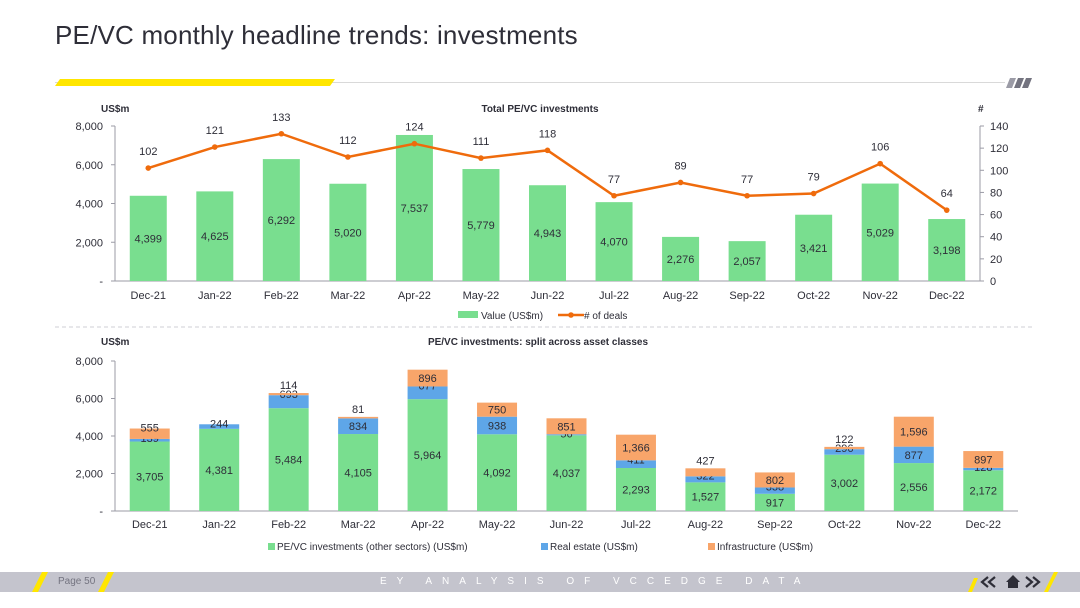  I want to click on chart2-bar-infrastructure-label: 802, so click(775, 481).